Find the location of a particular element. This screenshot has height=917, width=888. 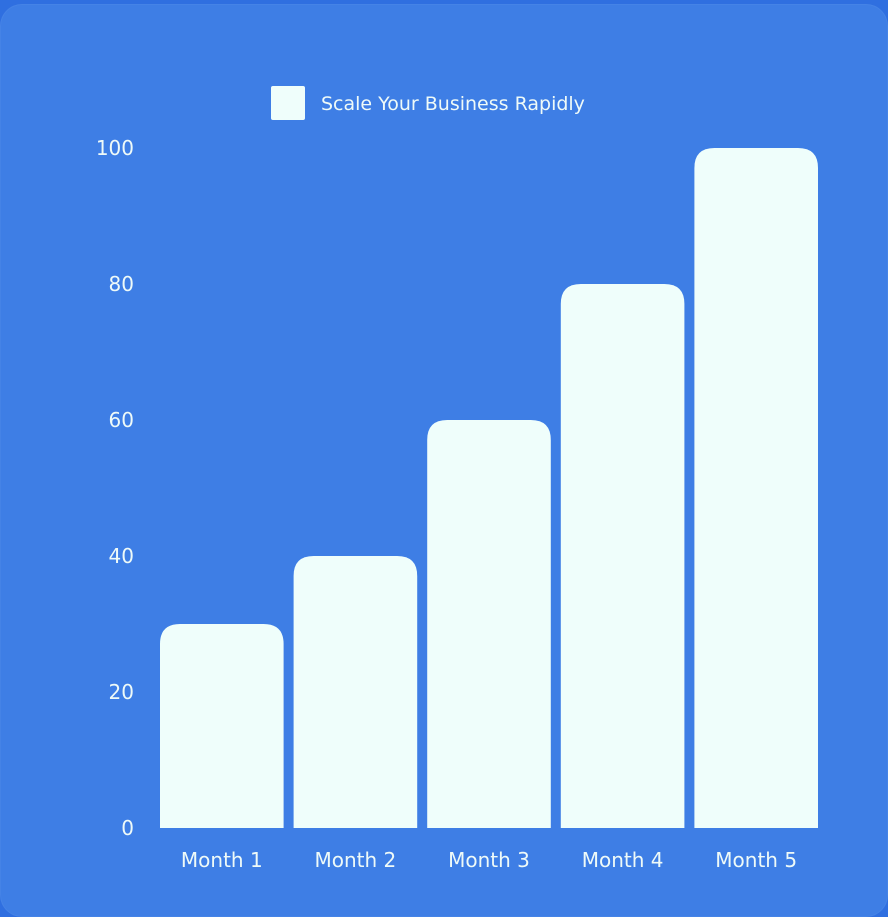

y-tick-label: 100 is located at coordinates (115, 148).